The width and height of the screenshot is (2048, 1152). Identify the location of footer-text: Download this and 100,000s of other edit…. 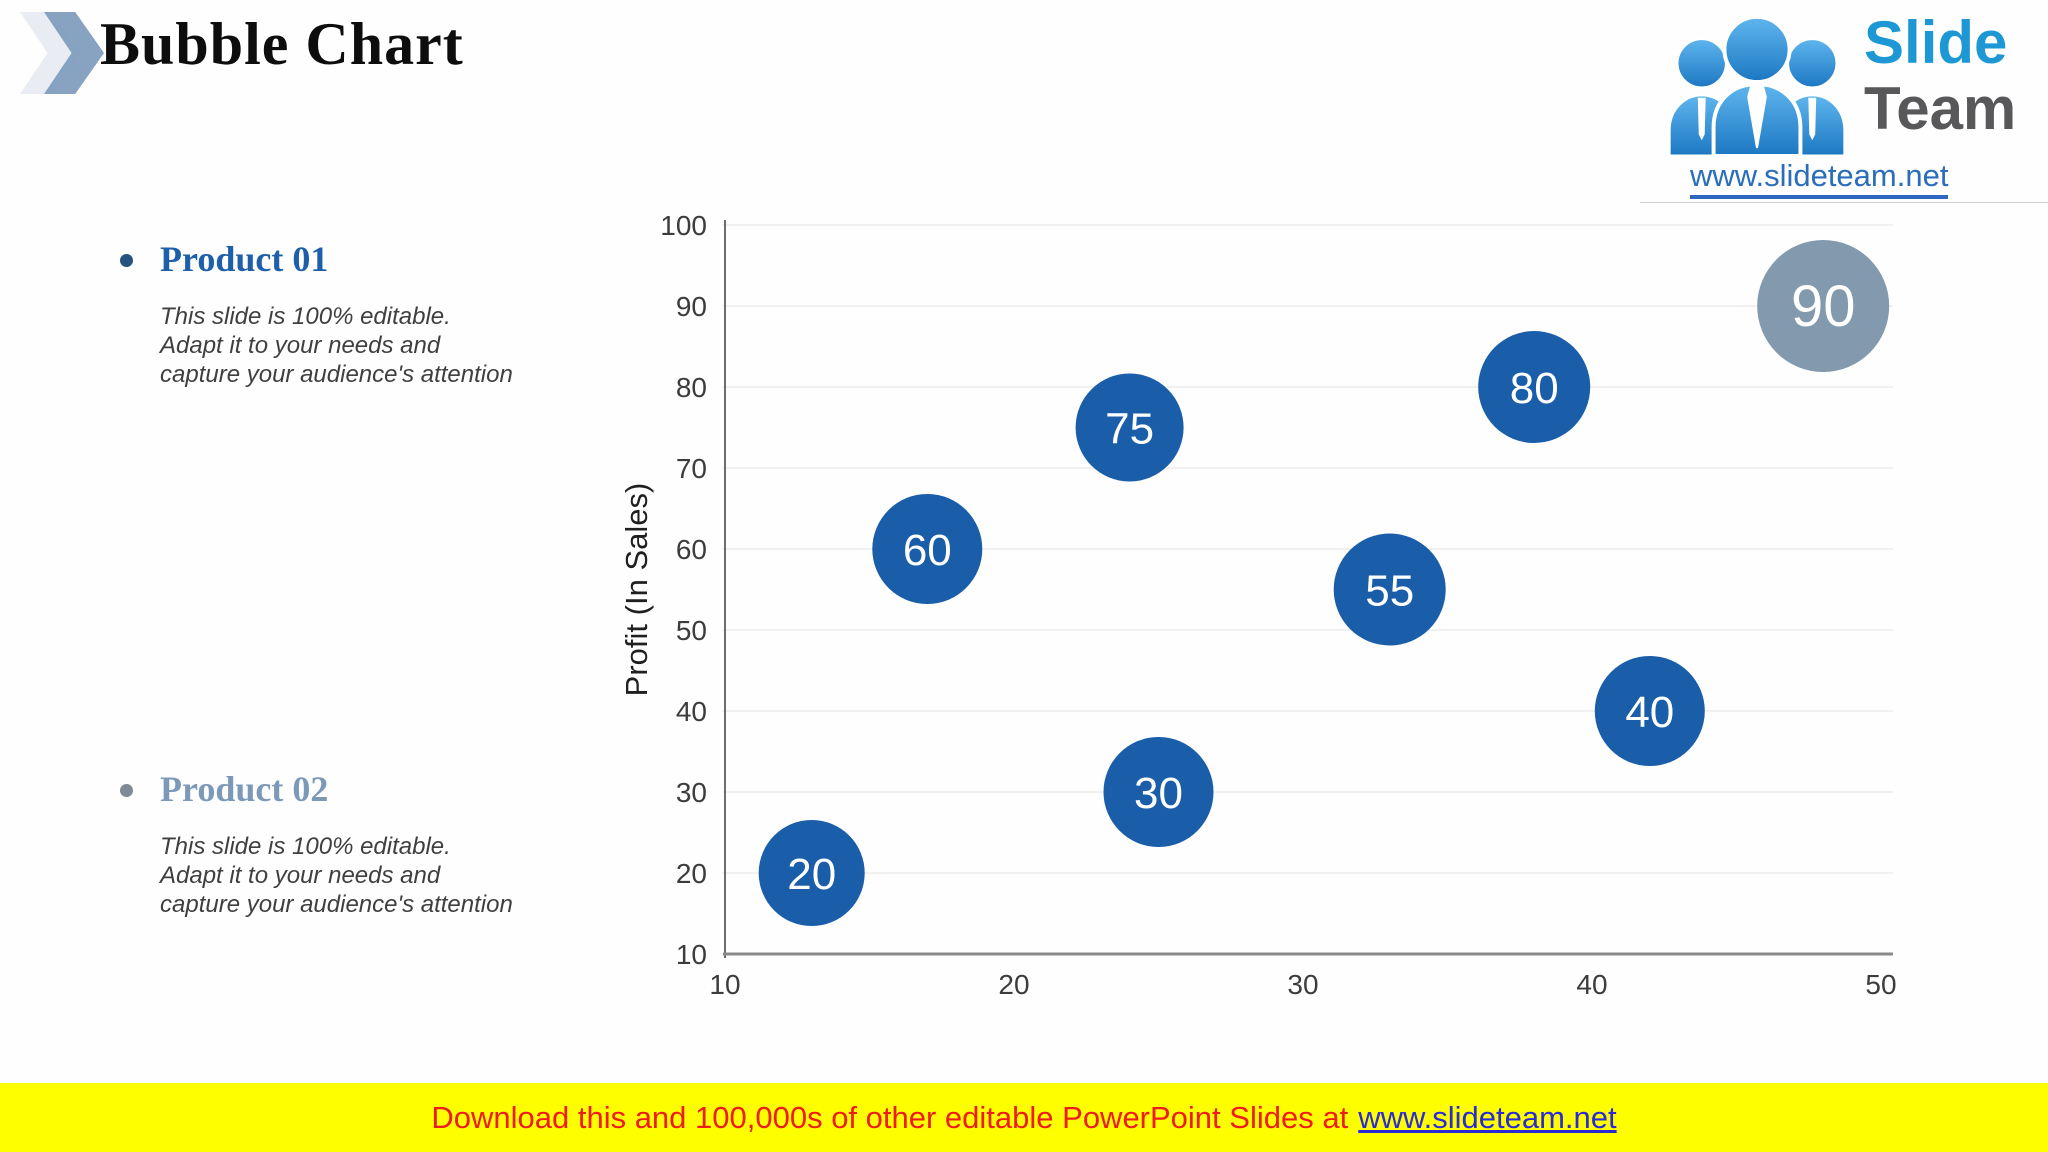
(890, 1117).